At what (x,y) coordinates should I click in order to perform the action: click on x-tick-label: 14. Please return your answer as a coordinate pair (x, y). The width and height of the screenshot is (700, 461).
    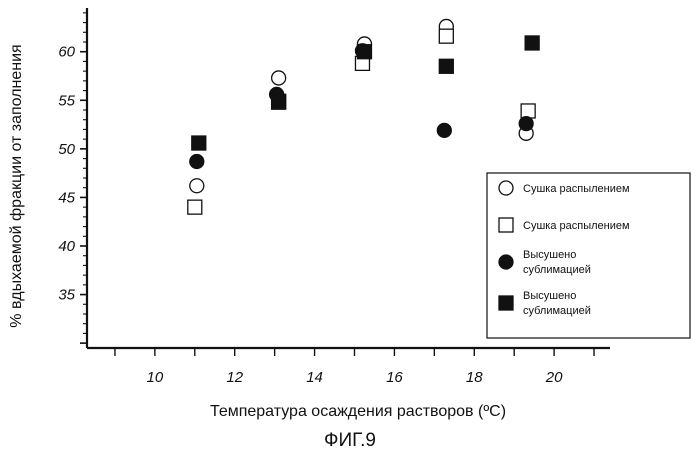
    Looking at the image, I should click on (314, 377).